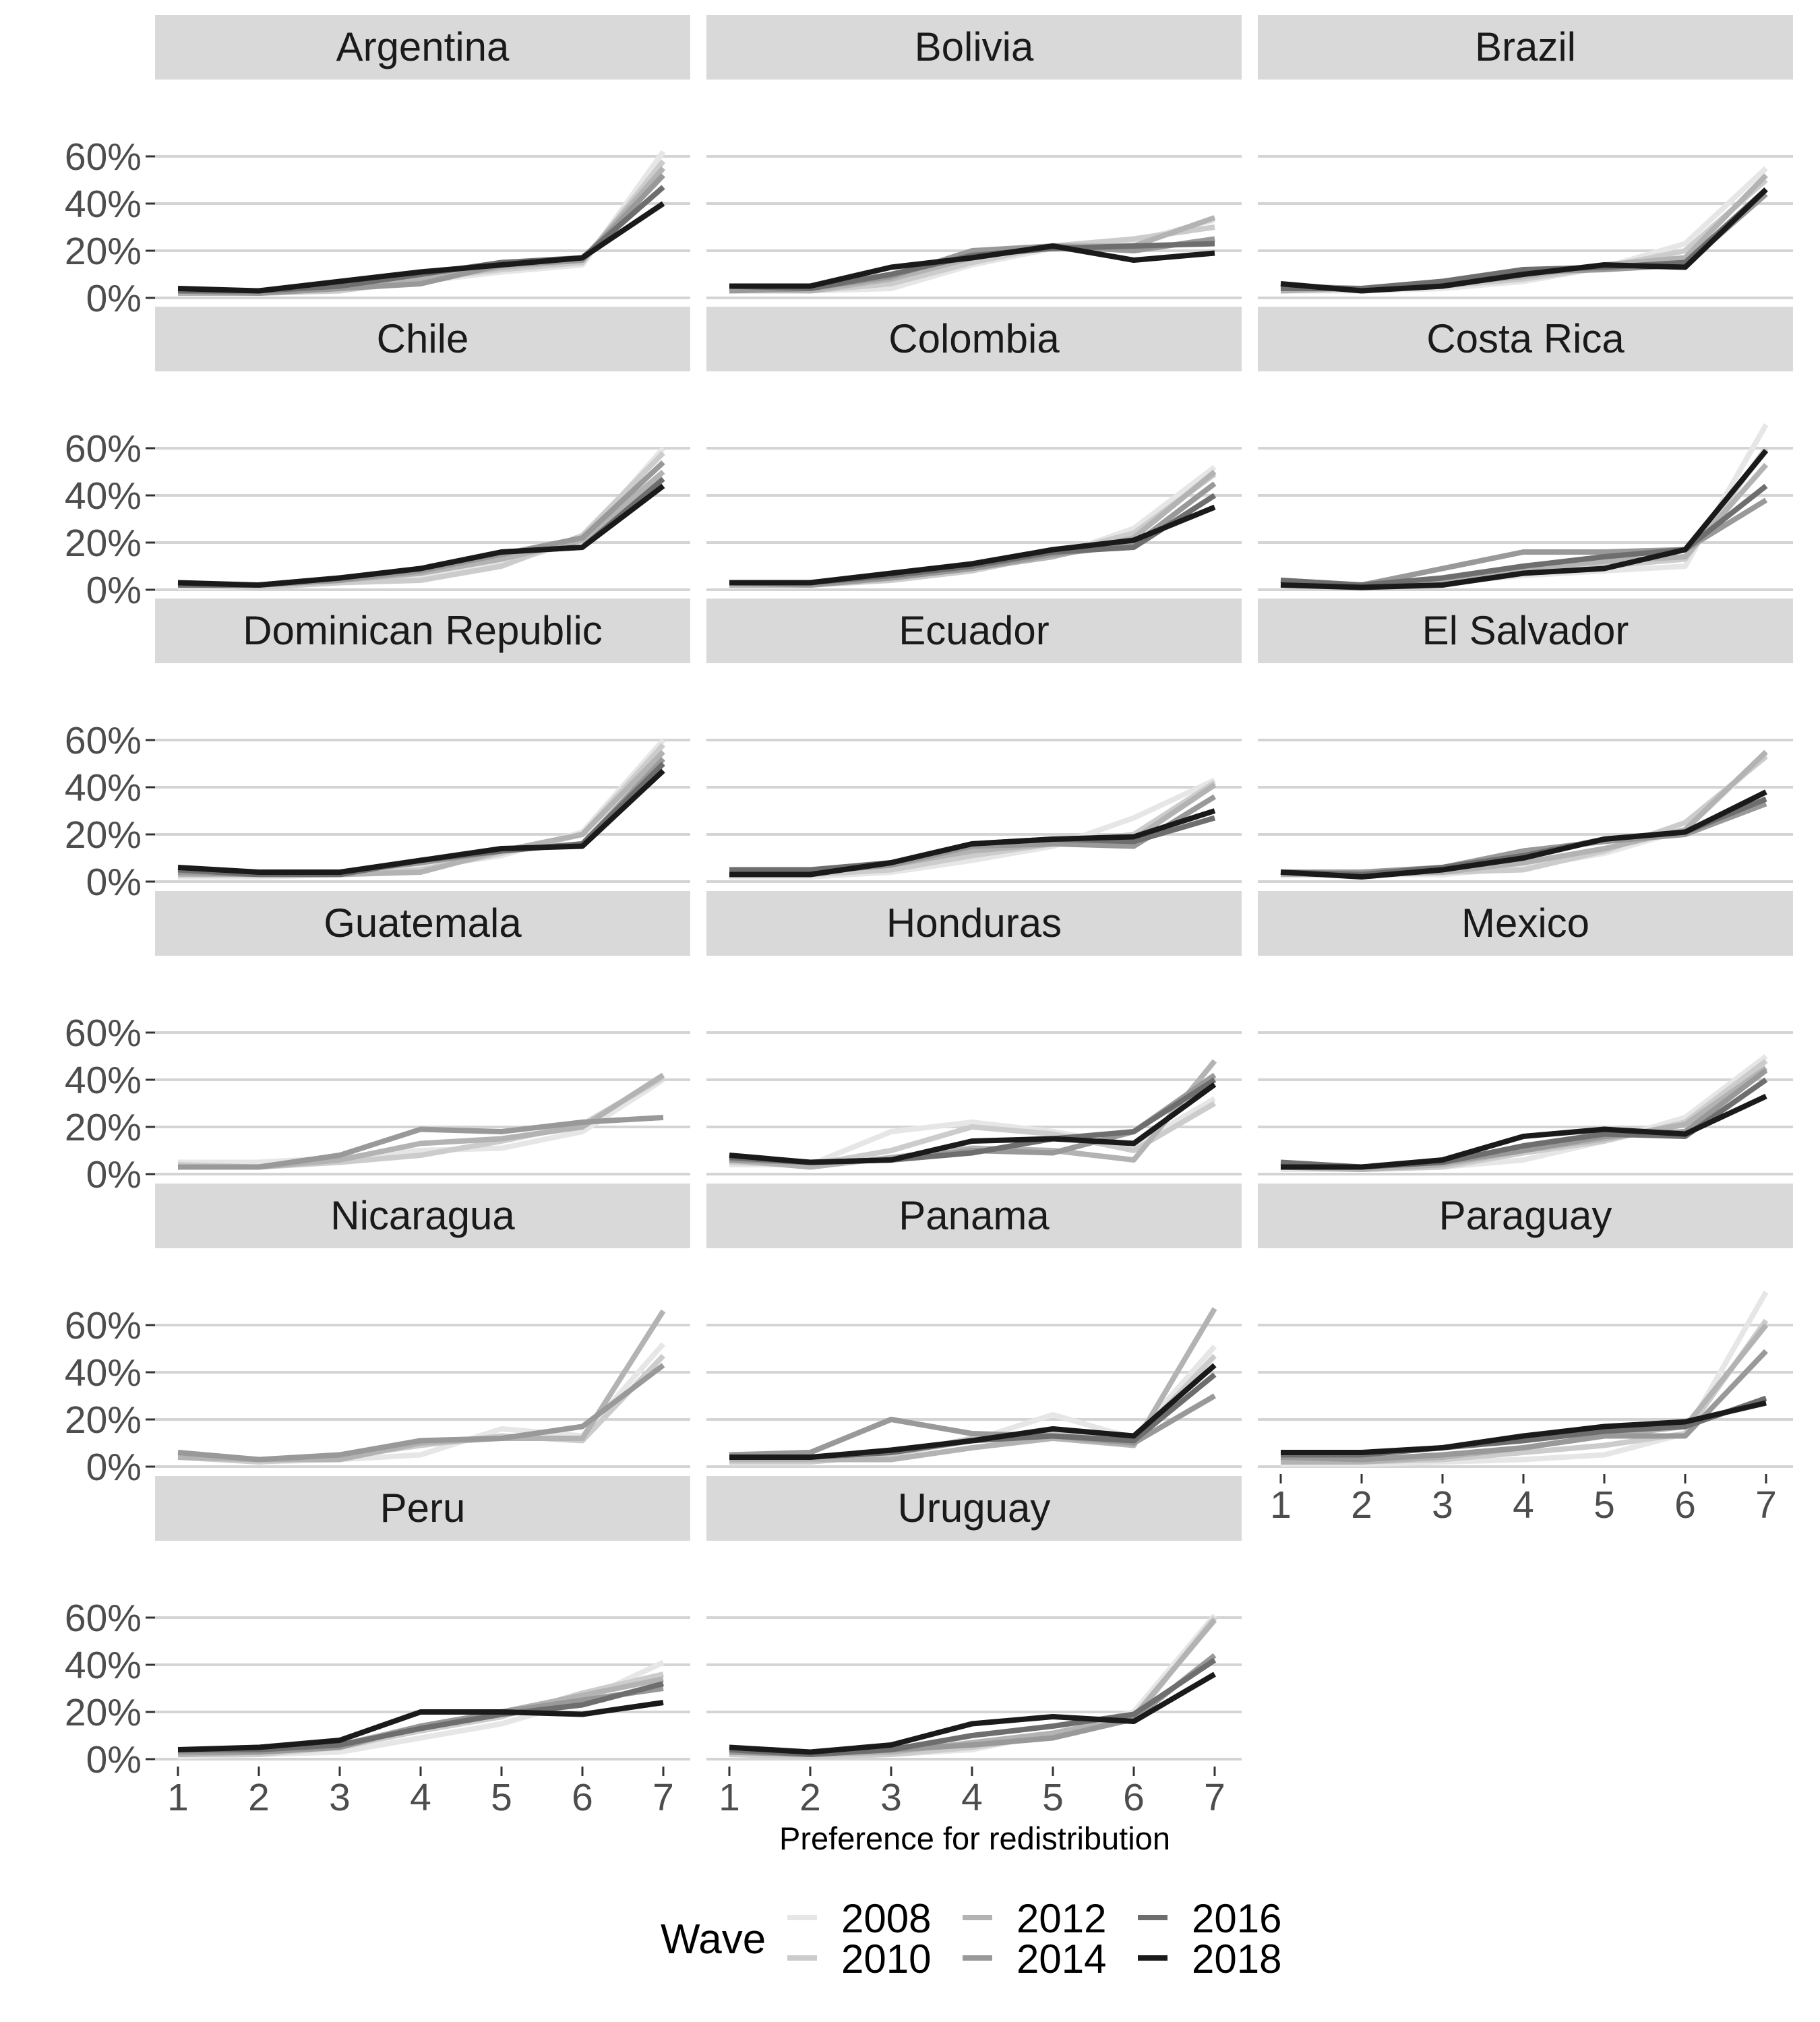 This screenshot has height=2022, width=1820. Describe the element at coordinates (973, 1416) in the screenshot. I see `series-line-2016` at that location.